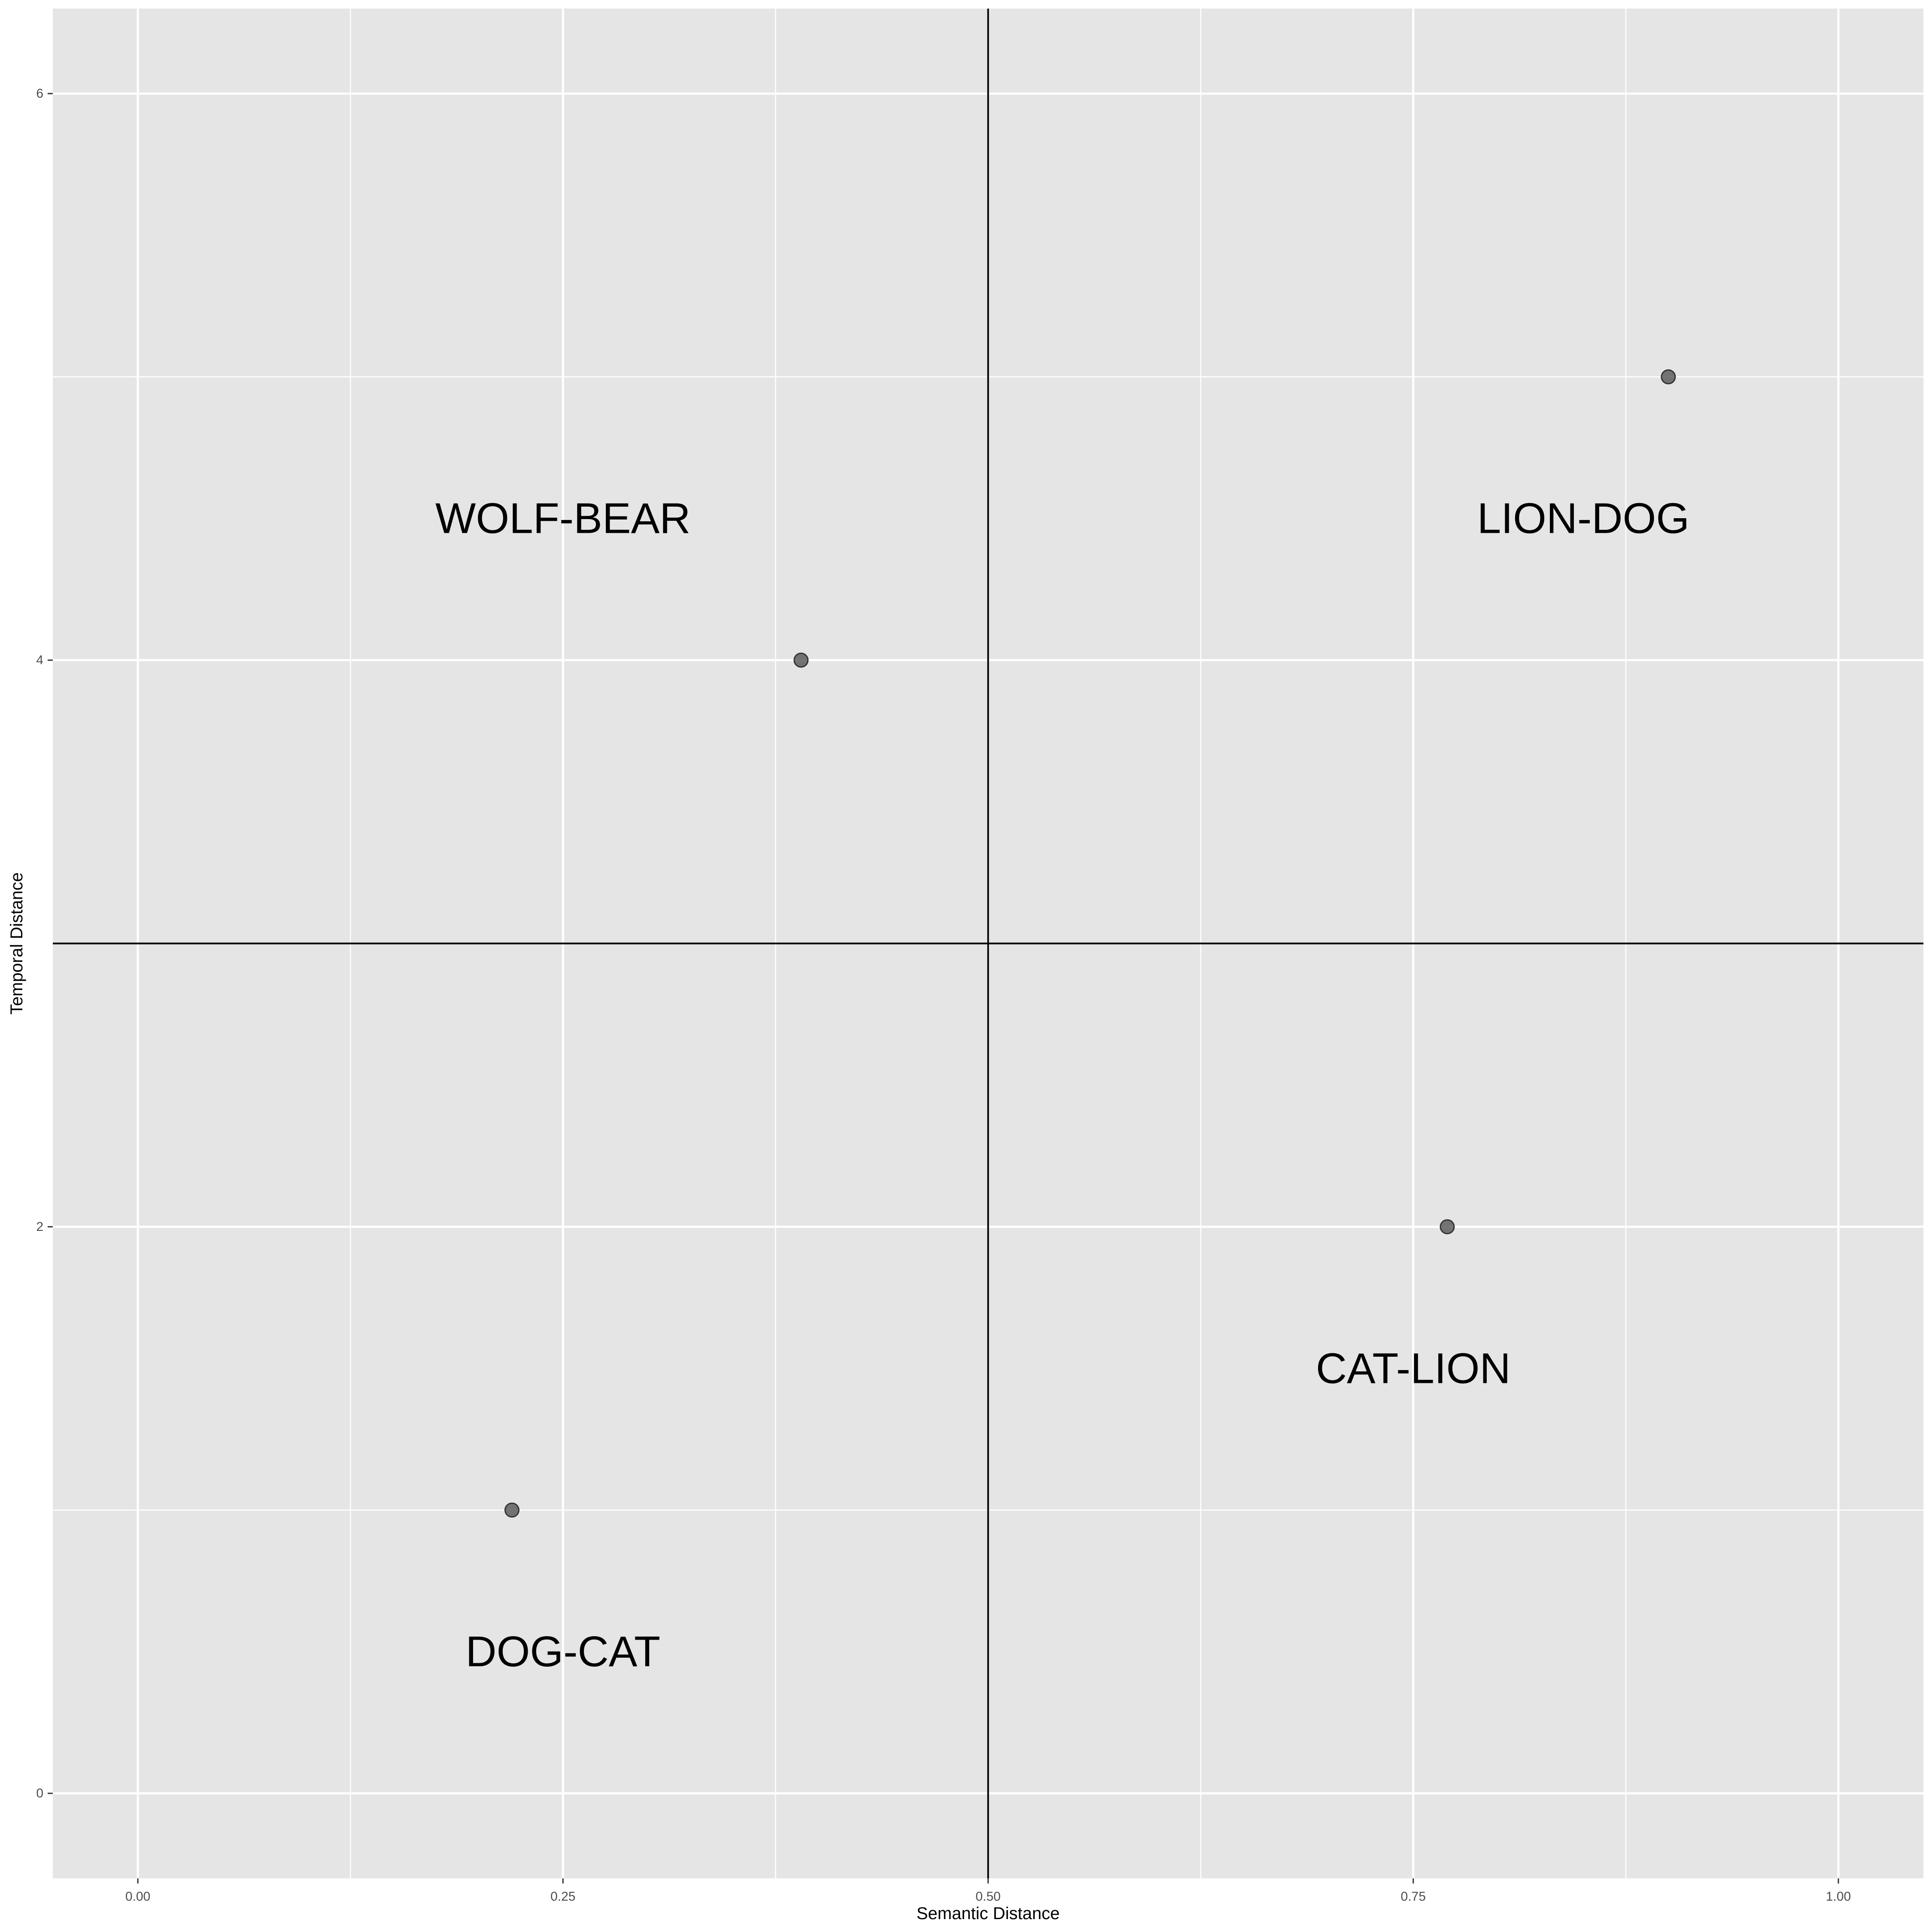 The image size is (1932, 1932). I want to click on y-tick-label: 2, so click(40, 1227).